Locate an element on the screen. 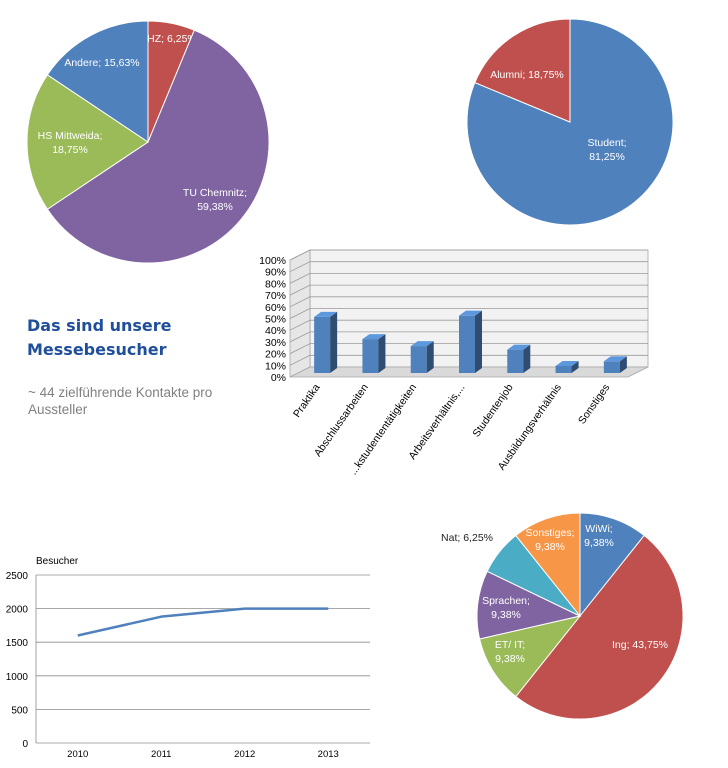 This screenshot has height=768, width=728. x-tick-label: 2010 is located at coordinates (77, 754).